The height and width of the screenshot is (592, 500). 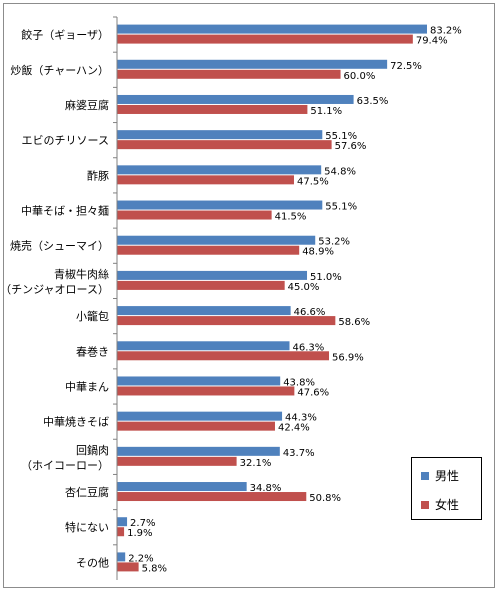 What do you see at coordinates (154, 568) in the screenshot?
I see `data-label-female: 5.8%` at bounding box center [154, 568].